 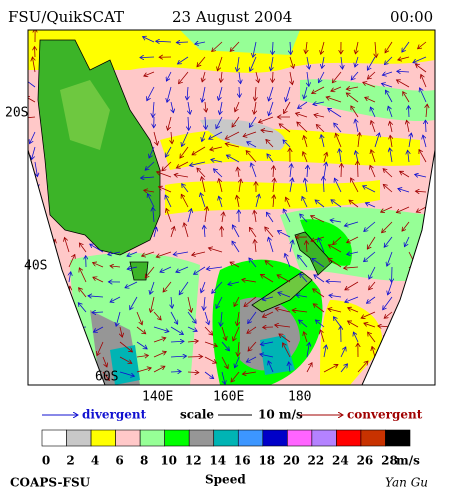 I want to click on lon-label: 180, so click(x=299, y=397).